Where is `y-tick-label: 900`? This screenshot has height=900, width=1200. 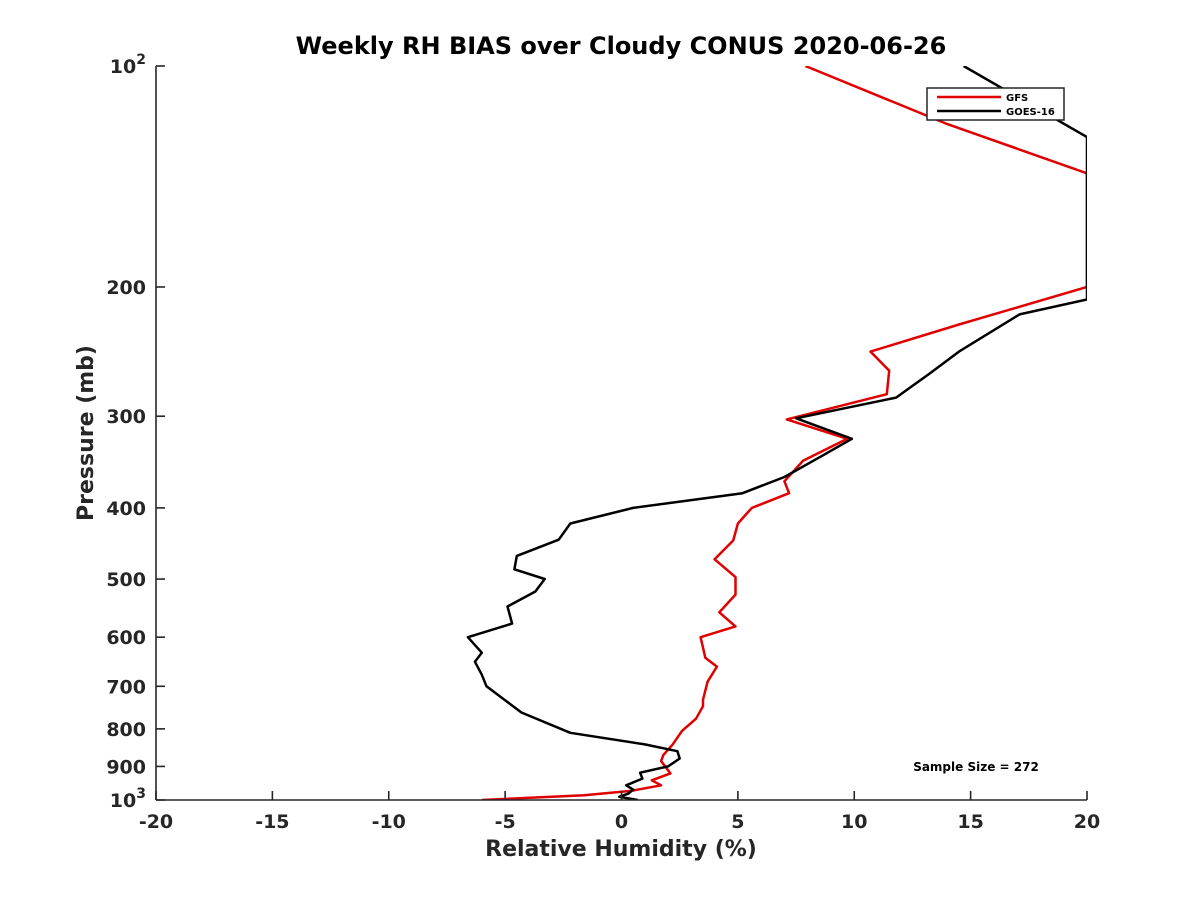
y-tick-label: 900 is located at coordinates (126, 767).